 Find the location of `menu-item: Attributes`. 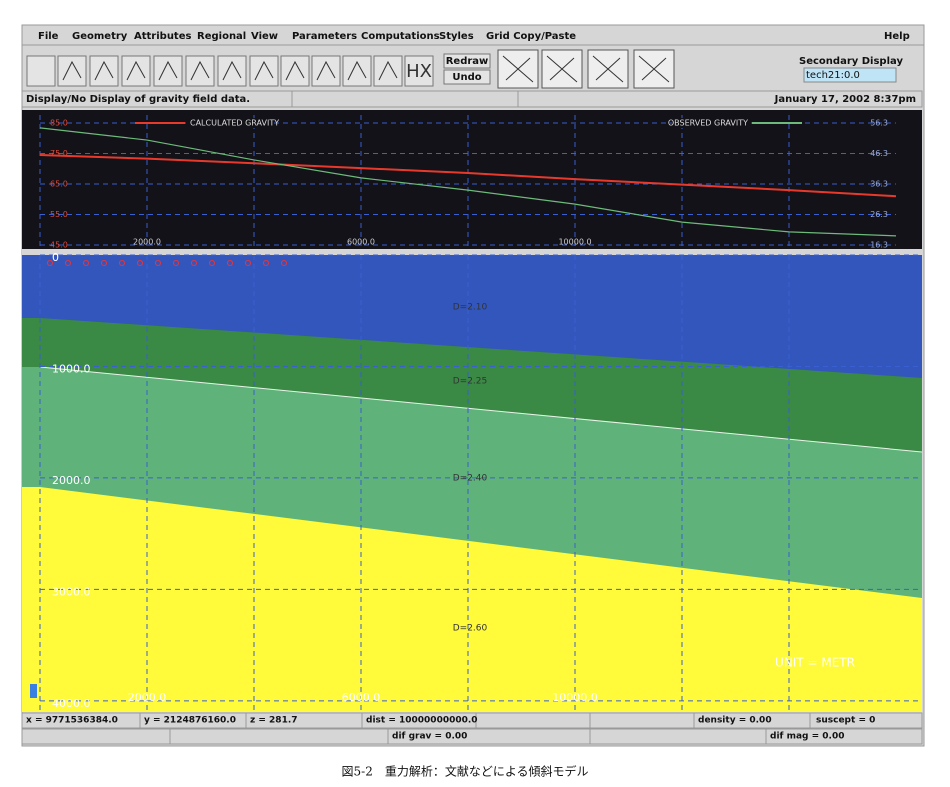

menu-item: Attributes is located at coordinates (162, 36).